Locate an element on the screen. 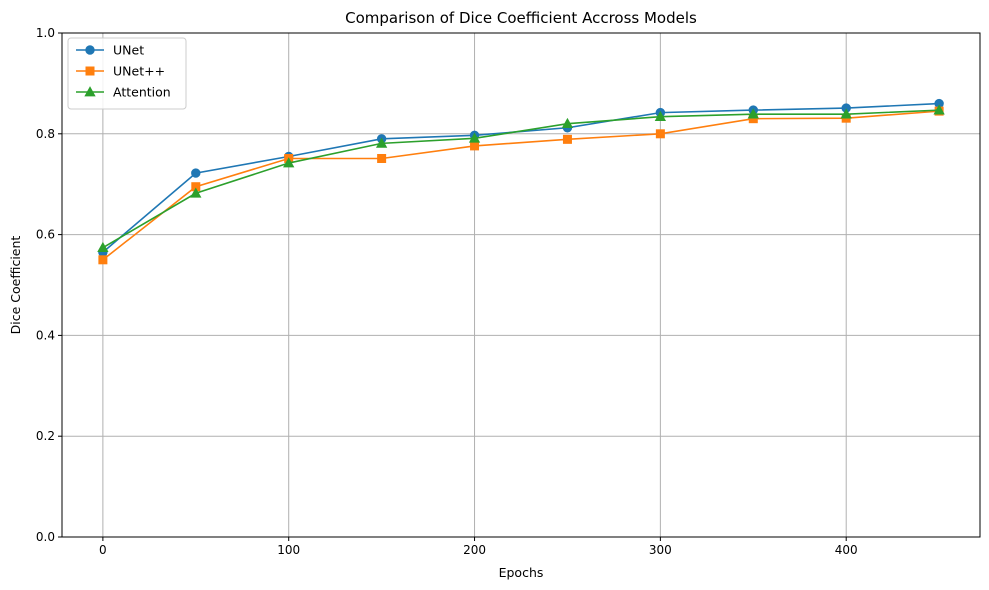 This screenshot has width=989, height=590. x-tick-label: 0 is located at coordinates (103, 550).